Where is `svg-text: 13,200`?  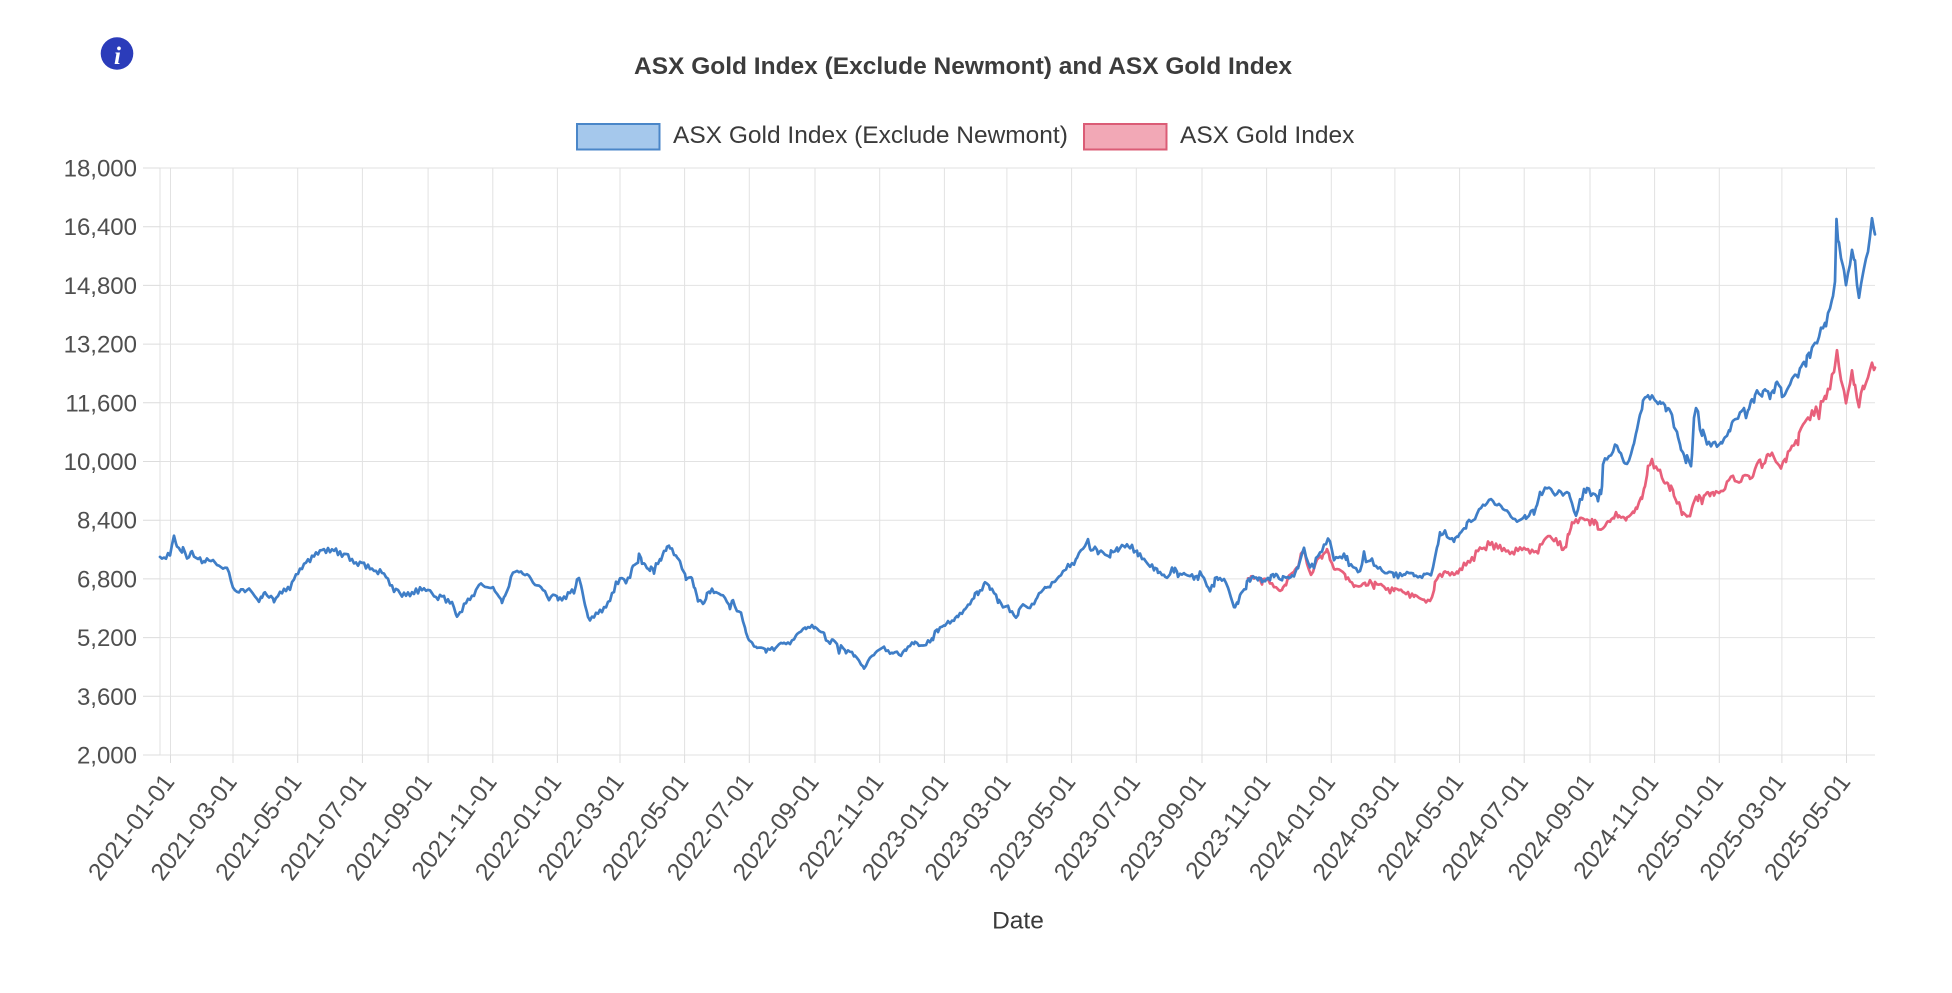 svg-text: 13,200 is located at coordinates (100, 345).